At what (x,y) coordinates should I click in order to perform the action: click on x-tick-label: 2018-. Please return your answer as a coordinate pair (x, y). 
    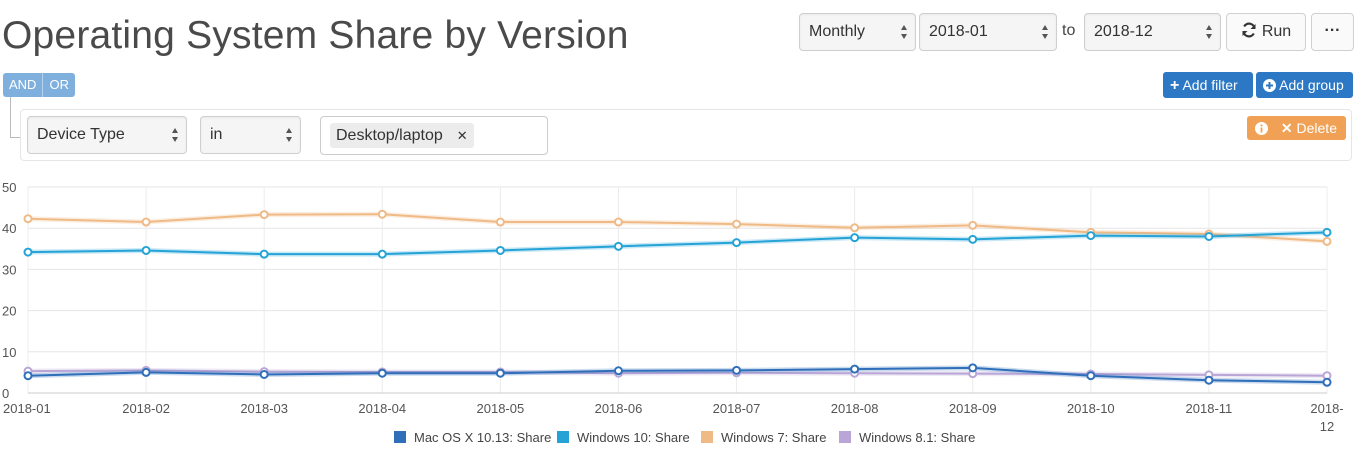
    Looking at the image, I should click on (1326, 408).